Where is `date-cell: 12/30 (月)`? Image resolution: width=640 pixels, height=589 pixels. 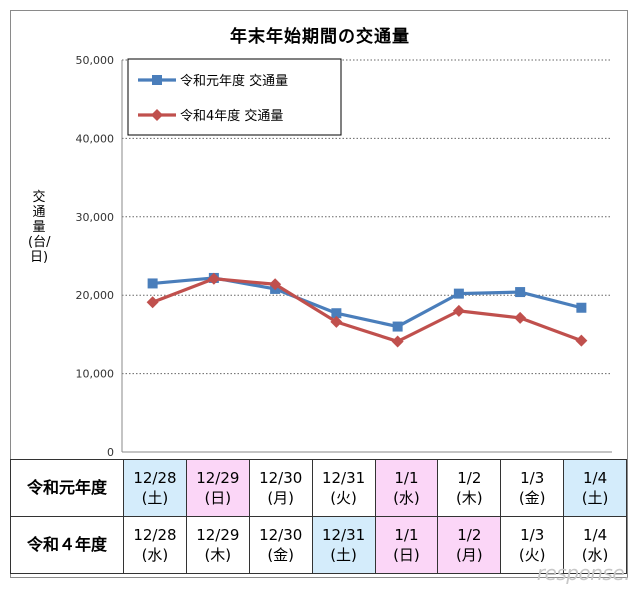
date-cell: 12/30 (月) is located at coordinates (280, 488).